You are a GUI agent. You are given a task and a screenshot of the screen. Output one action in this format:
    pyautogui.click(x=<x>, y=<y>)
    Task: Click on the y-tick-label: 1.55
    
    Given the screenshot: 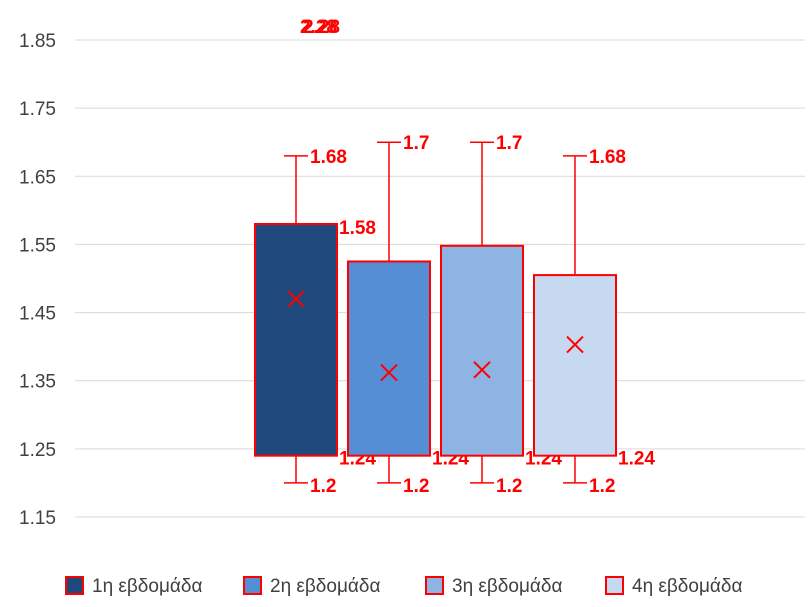 What is the action you would take?
    pyautogui.click(x=37, y=245)
    